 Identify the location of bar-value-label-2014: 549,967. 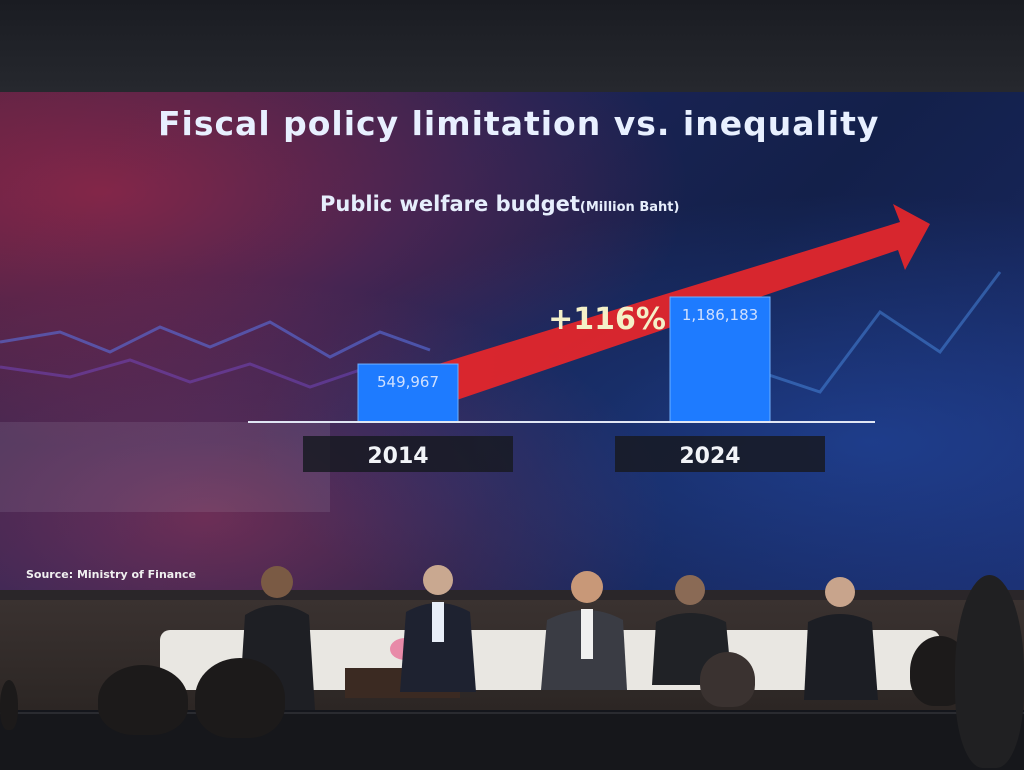
(408, 382).